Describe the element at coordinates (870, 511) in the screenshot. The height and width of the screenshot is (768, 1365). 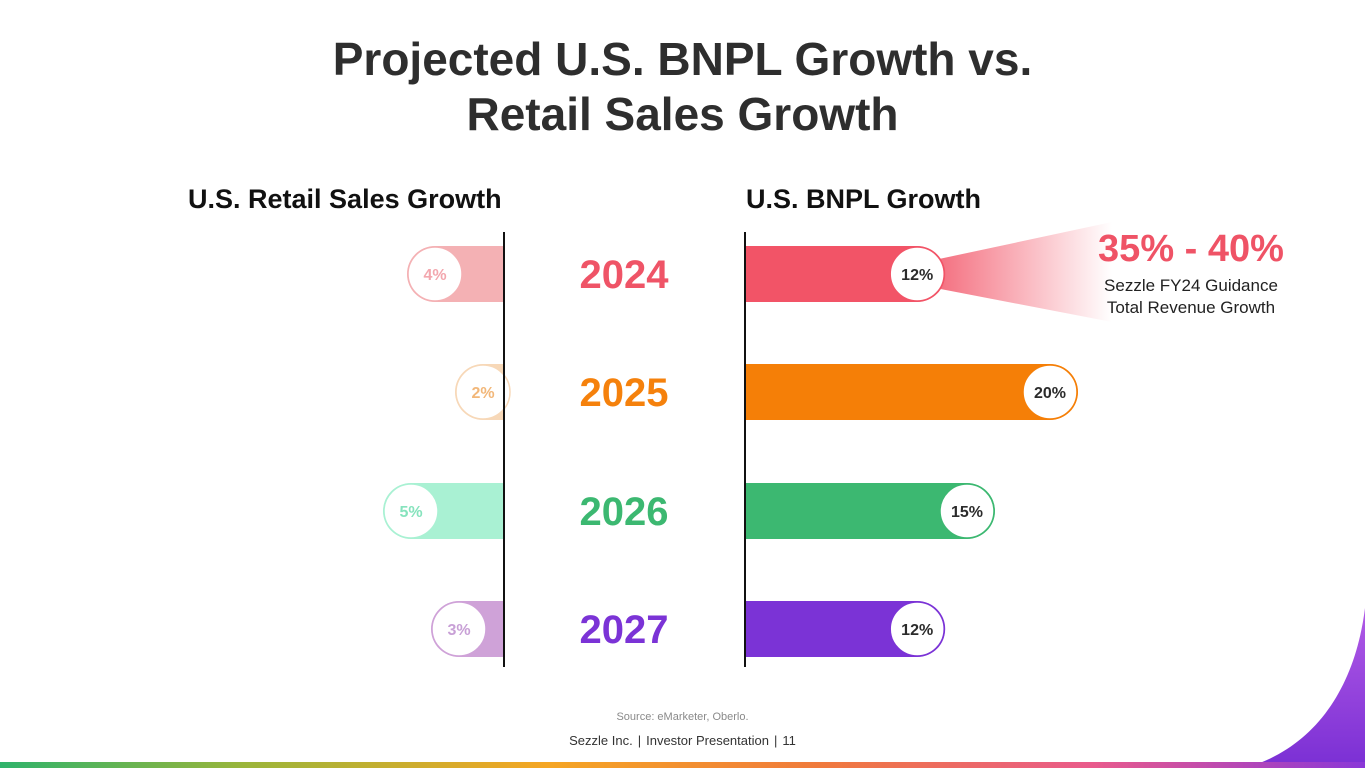
I see `bnpl-bar-2026` at that location.